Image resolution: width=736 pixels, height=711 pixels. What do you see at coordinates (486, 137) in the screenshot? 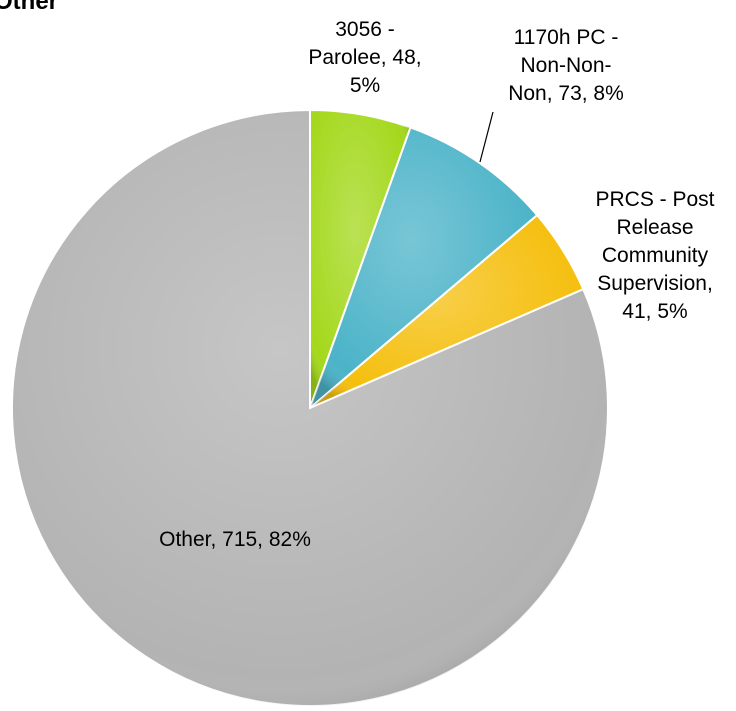
I see `leader-line` at bounding box center [486, 137].